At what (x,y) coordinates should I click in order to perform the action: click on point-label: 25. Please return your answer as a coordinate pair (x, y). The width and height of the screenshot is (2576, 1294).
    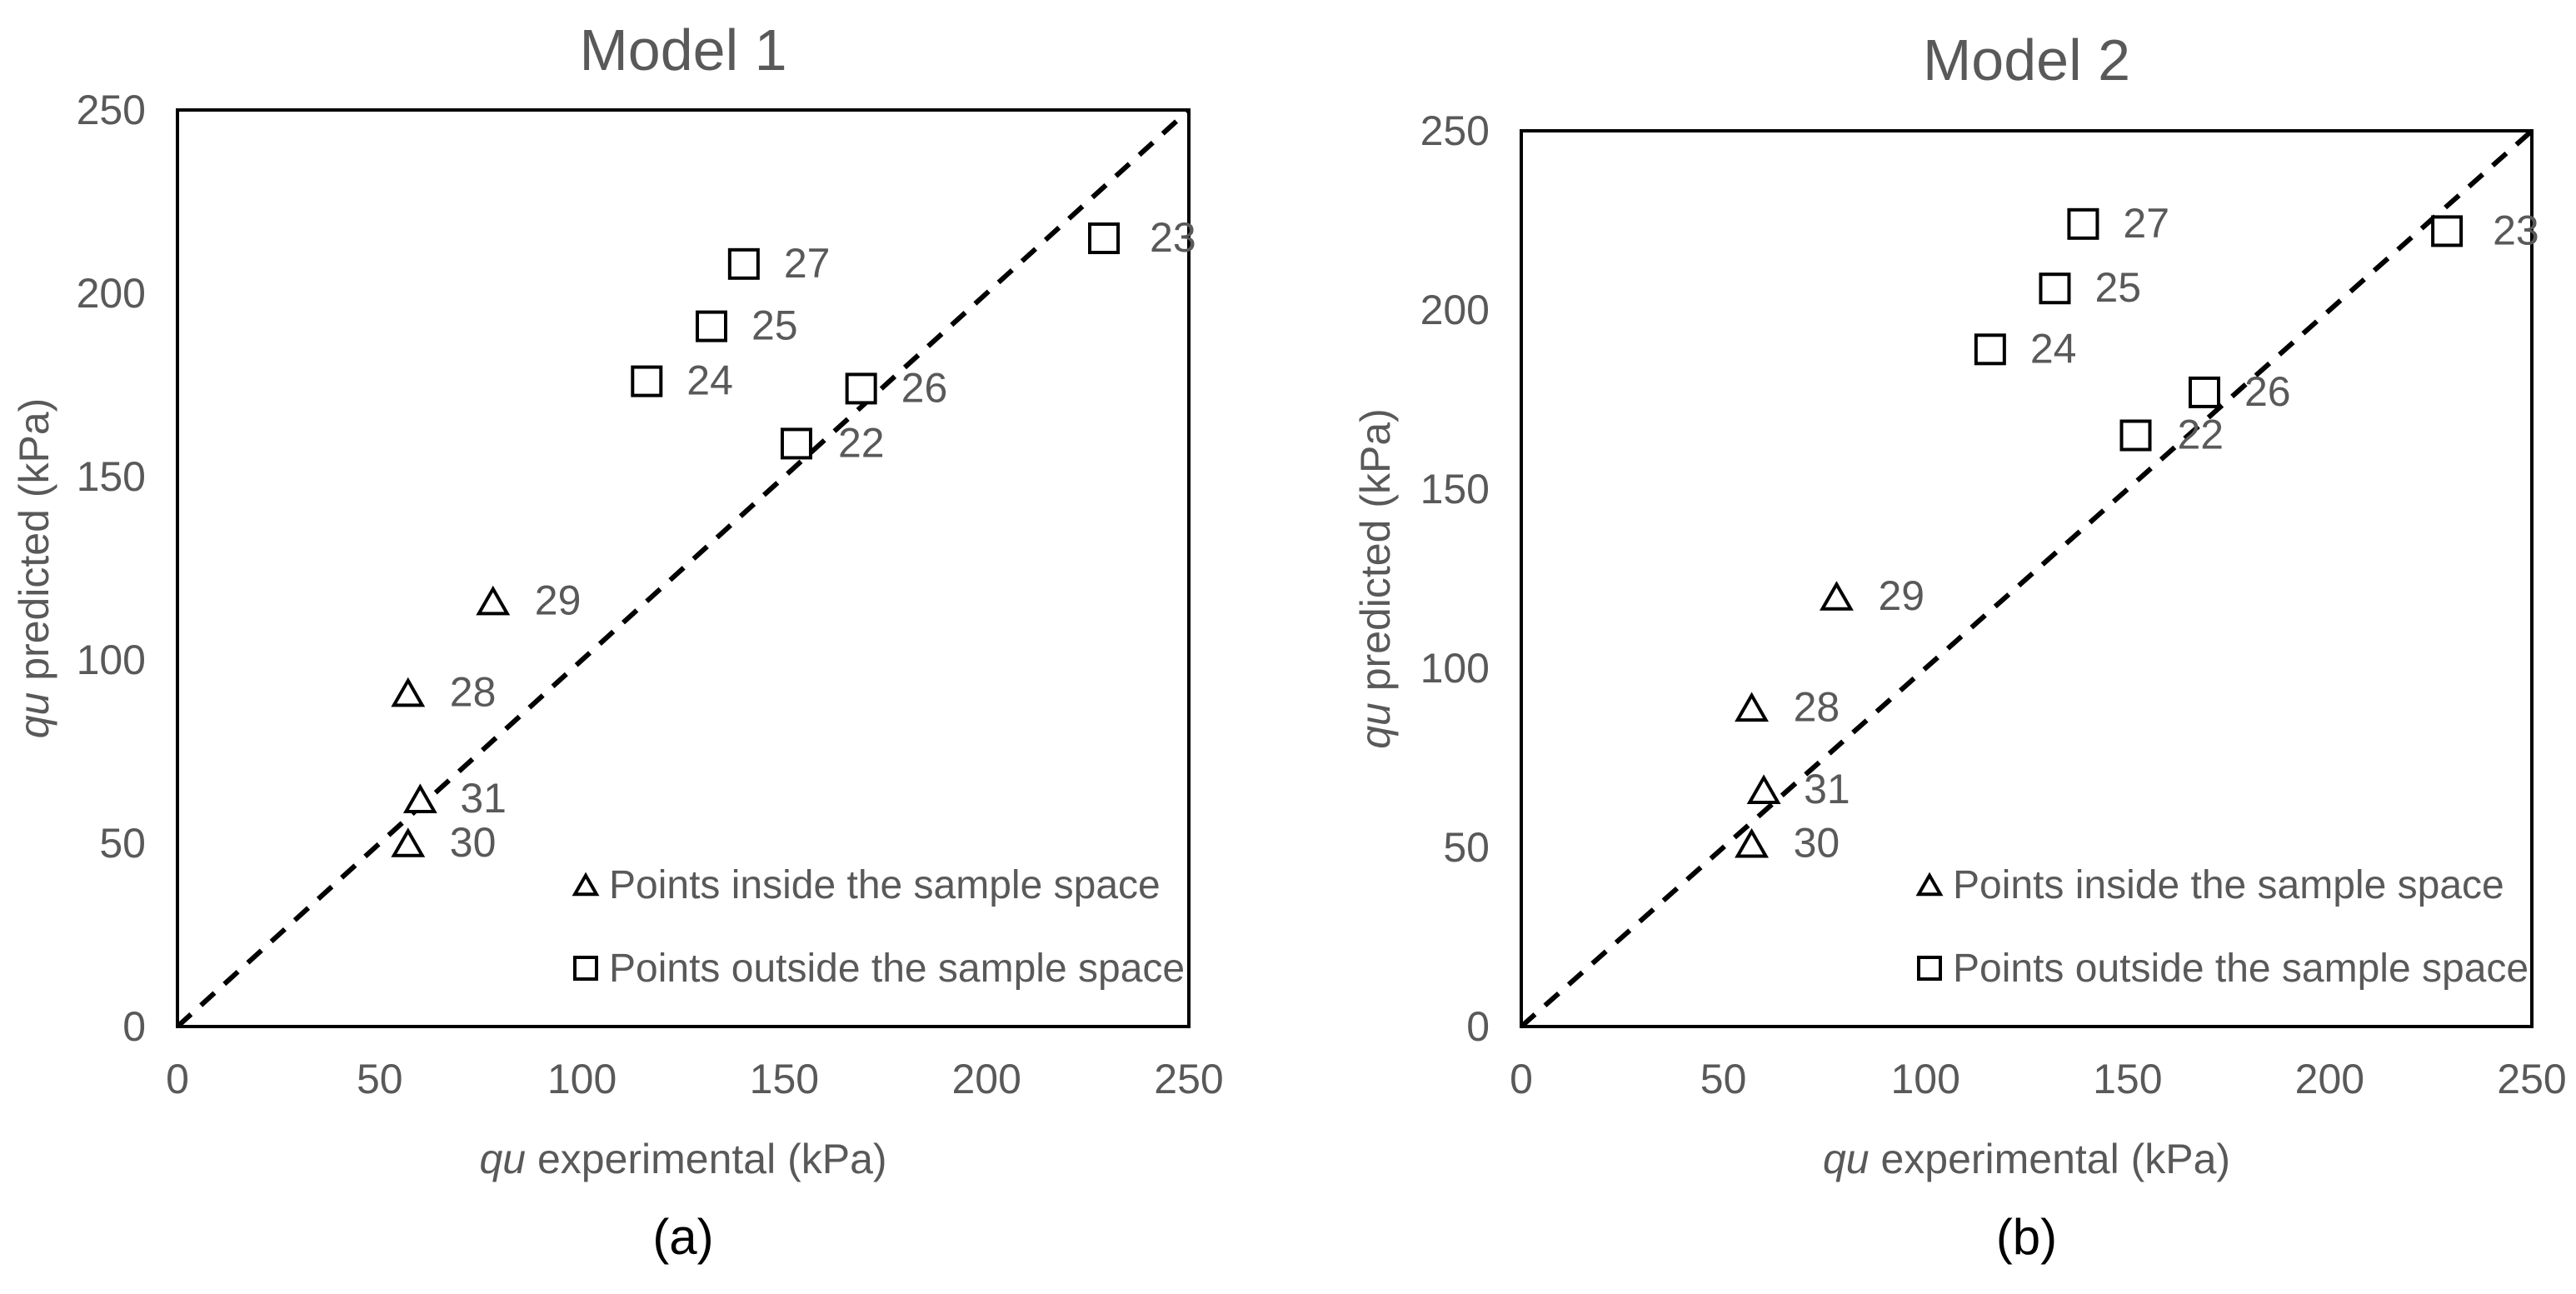
    Looking at the image, I should click on (774, 325).